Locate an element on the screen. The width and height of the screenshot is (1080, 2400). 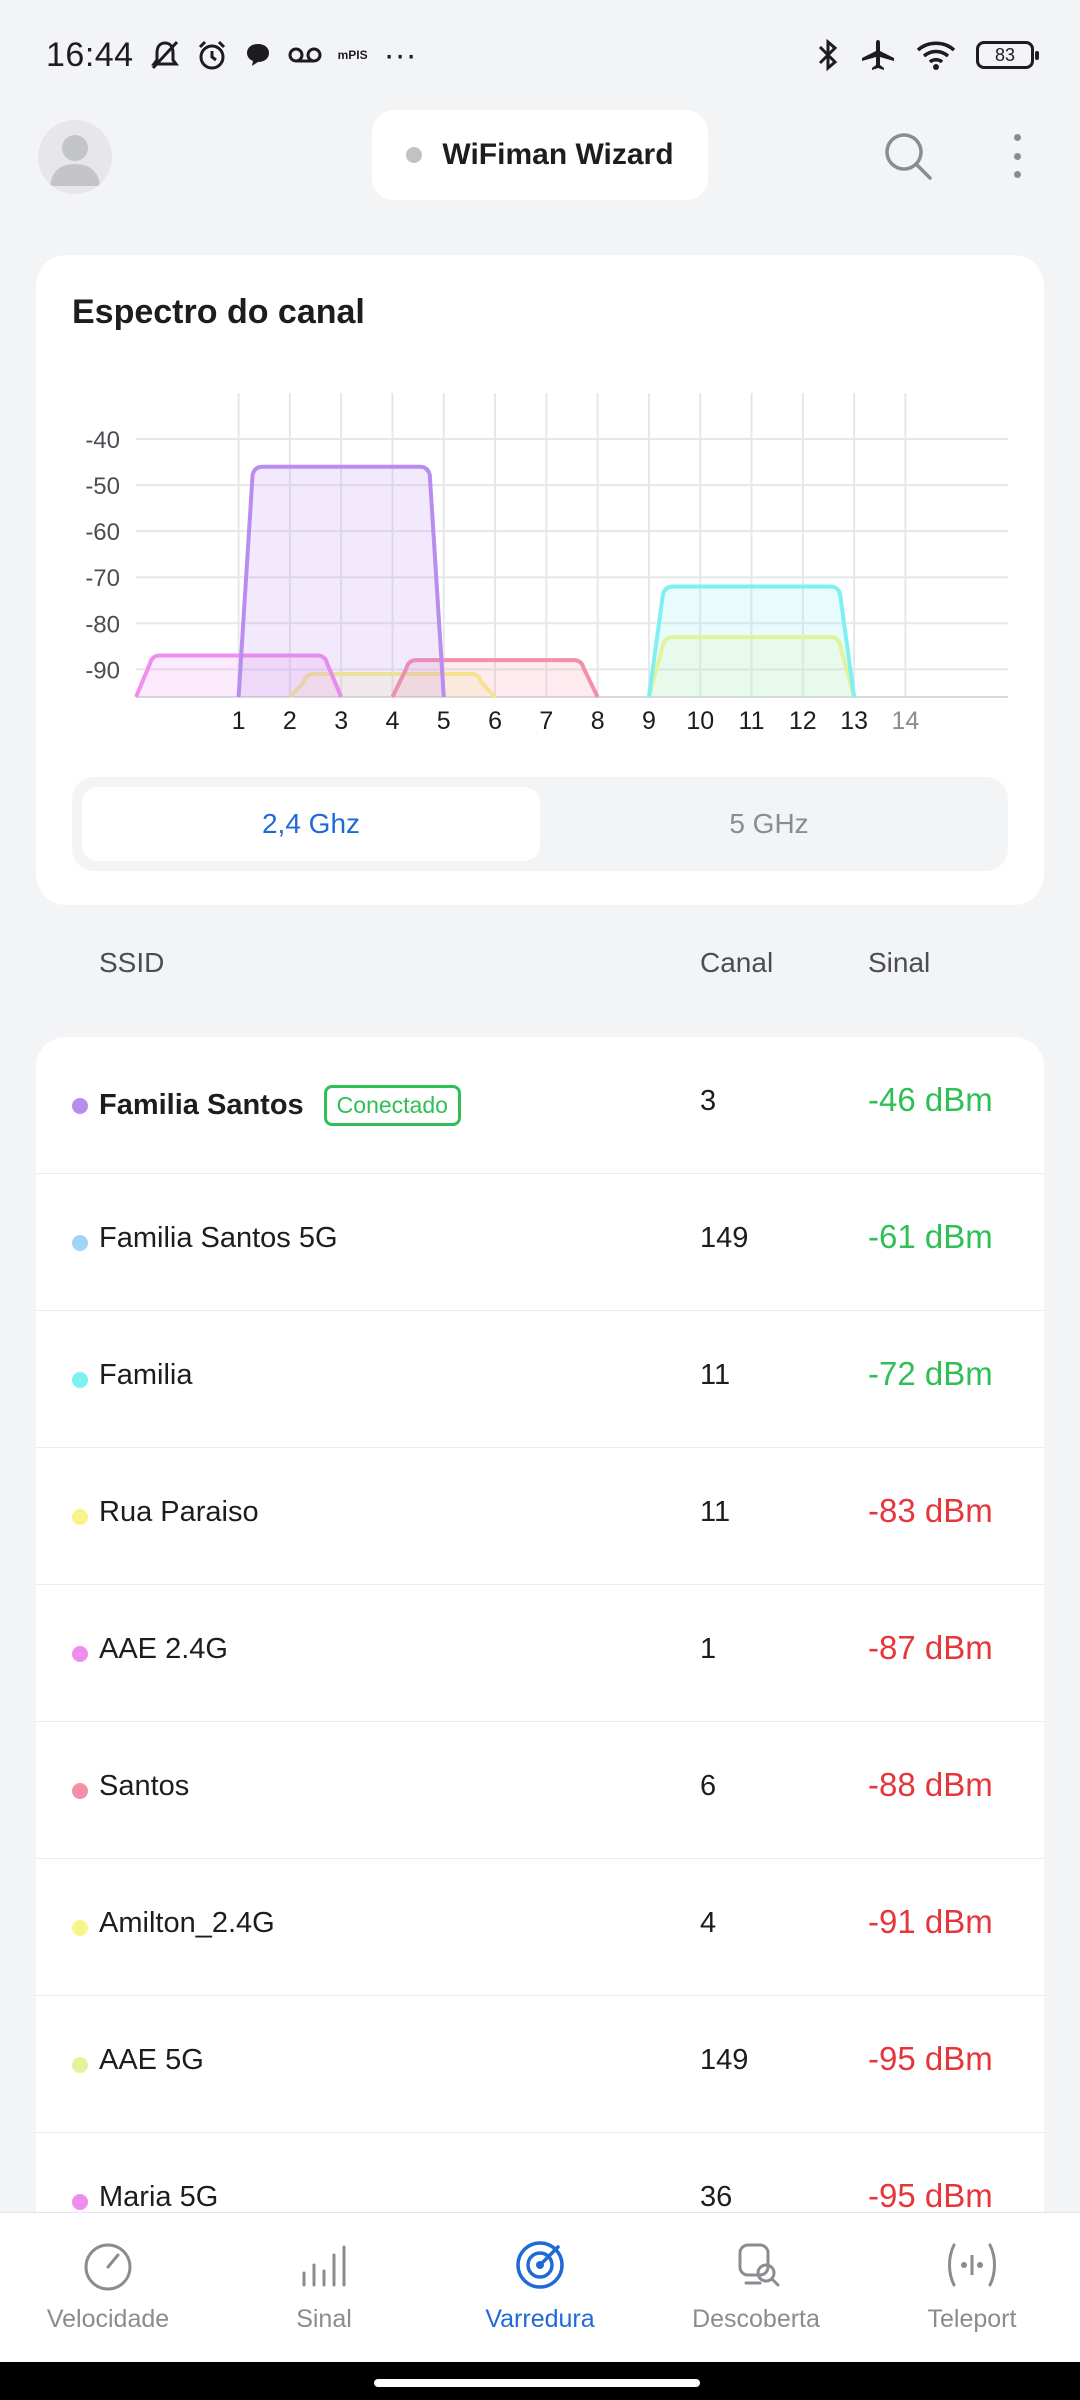
search-icon is located at coordinates (908, 156).